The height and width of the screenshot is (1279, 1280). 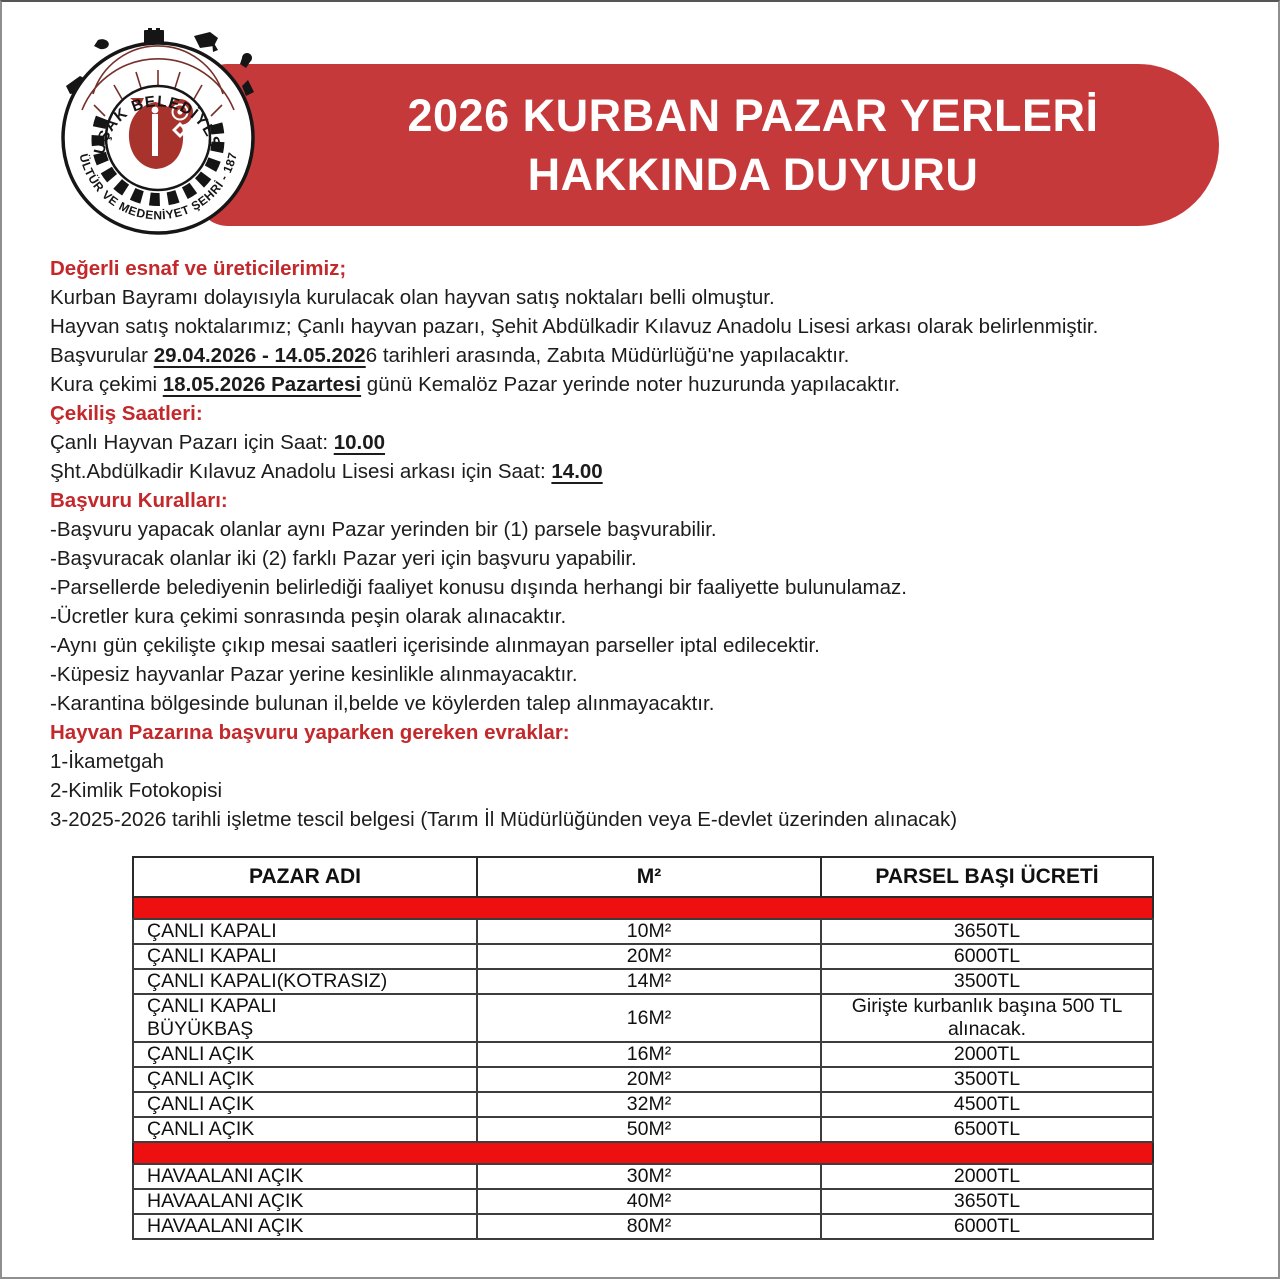 What do you see at coordinates (259, 355) in the screenshot?
I see `application-date-range: 29.04.2026 - 14.05.202` at bounding box center [259, 355].